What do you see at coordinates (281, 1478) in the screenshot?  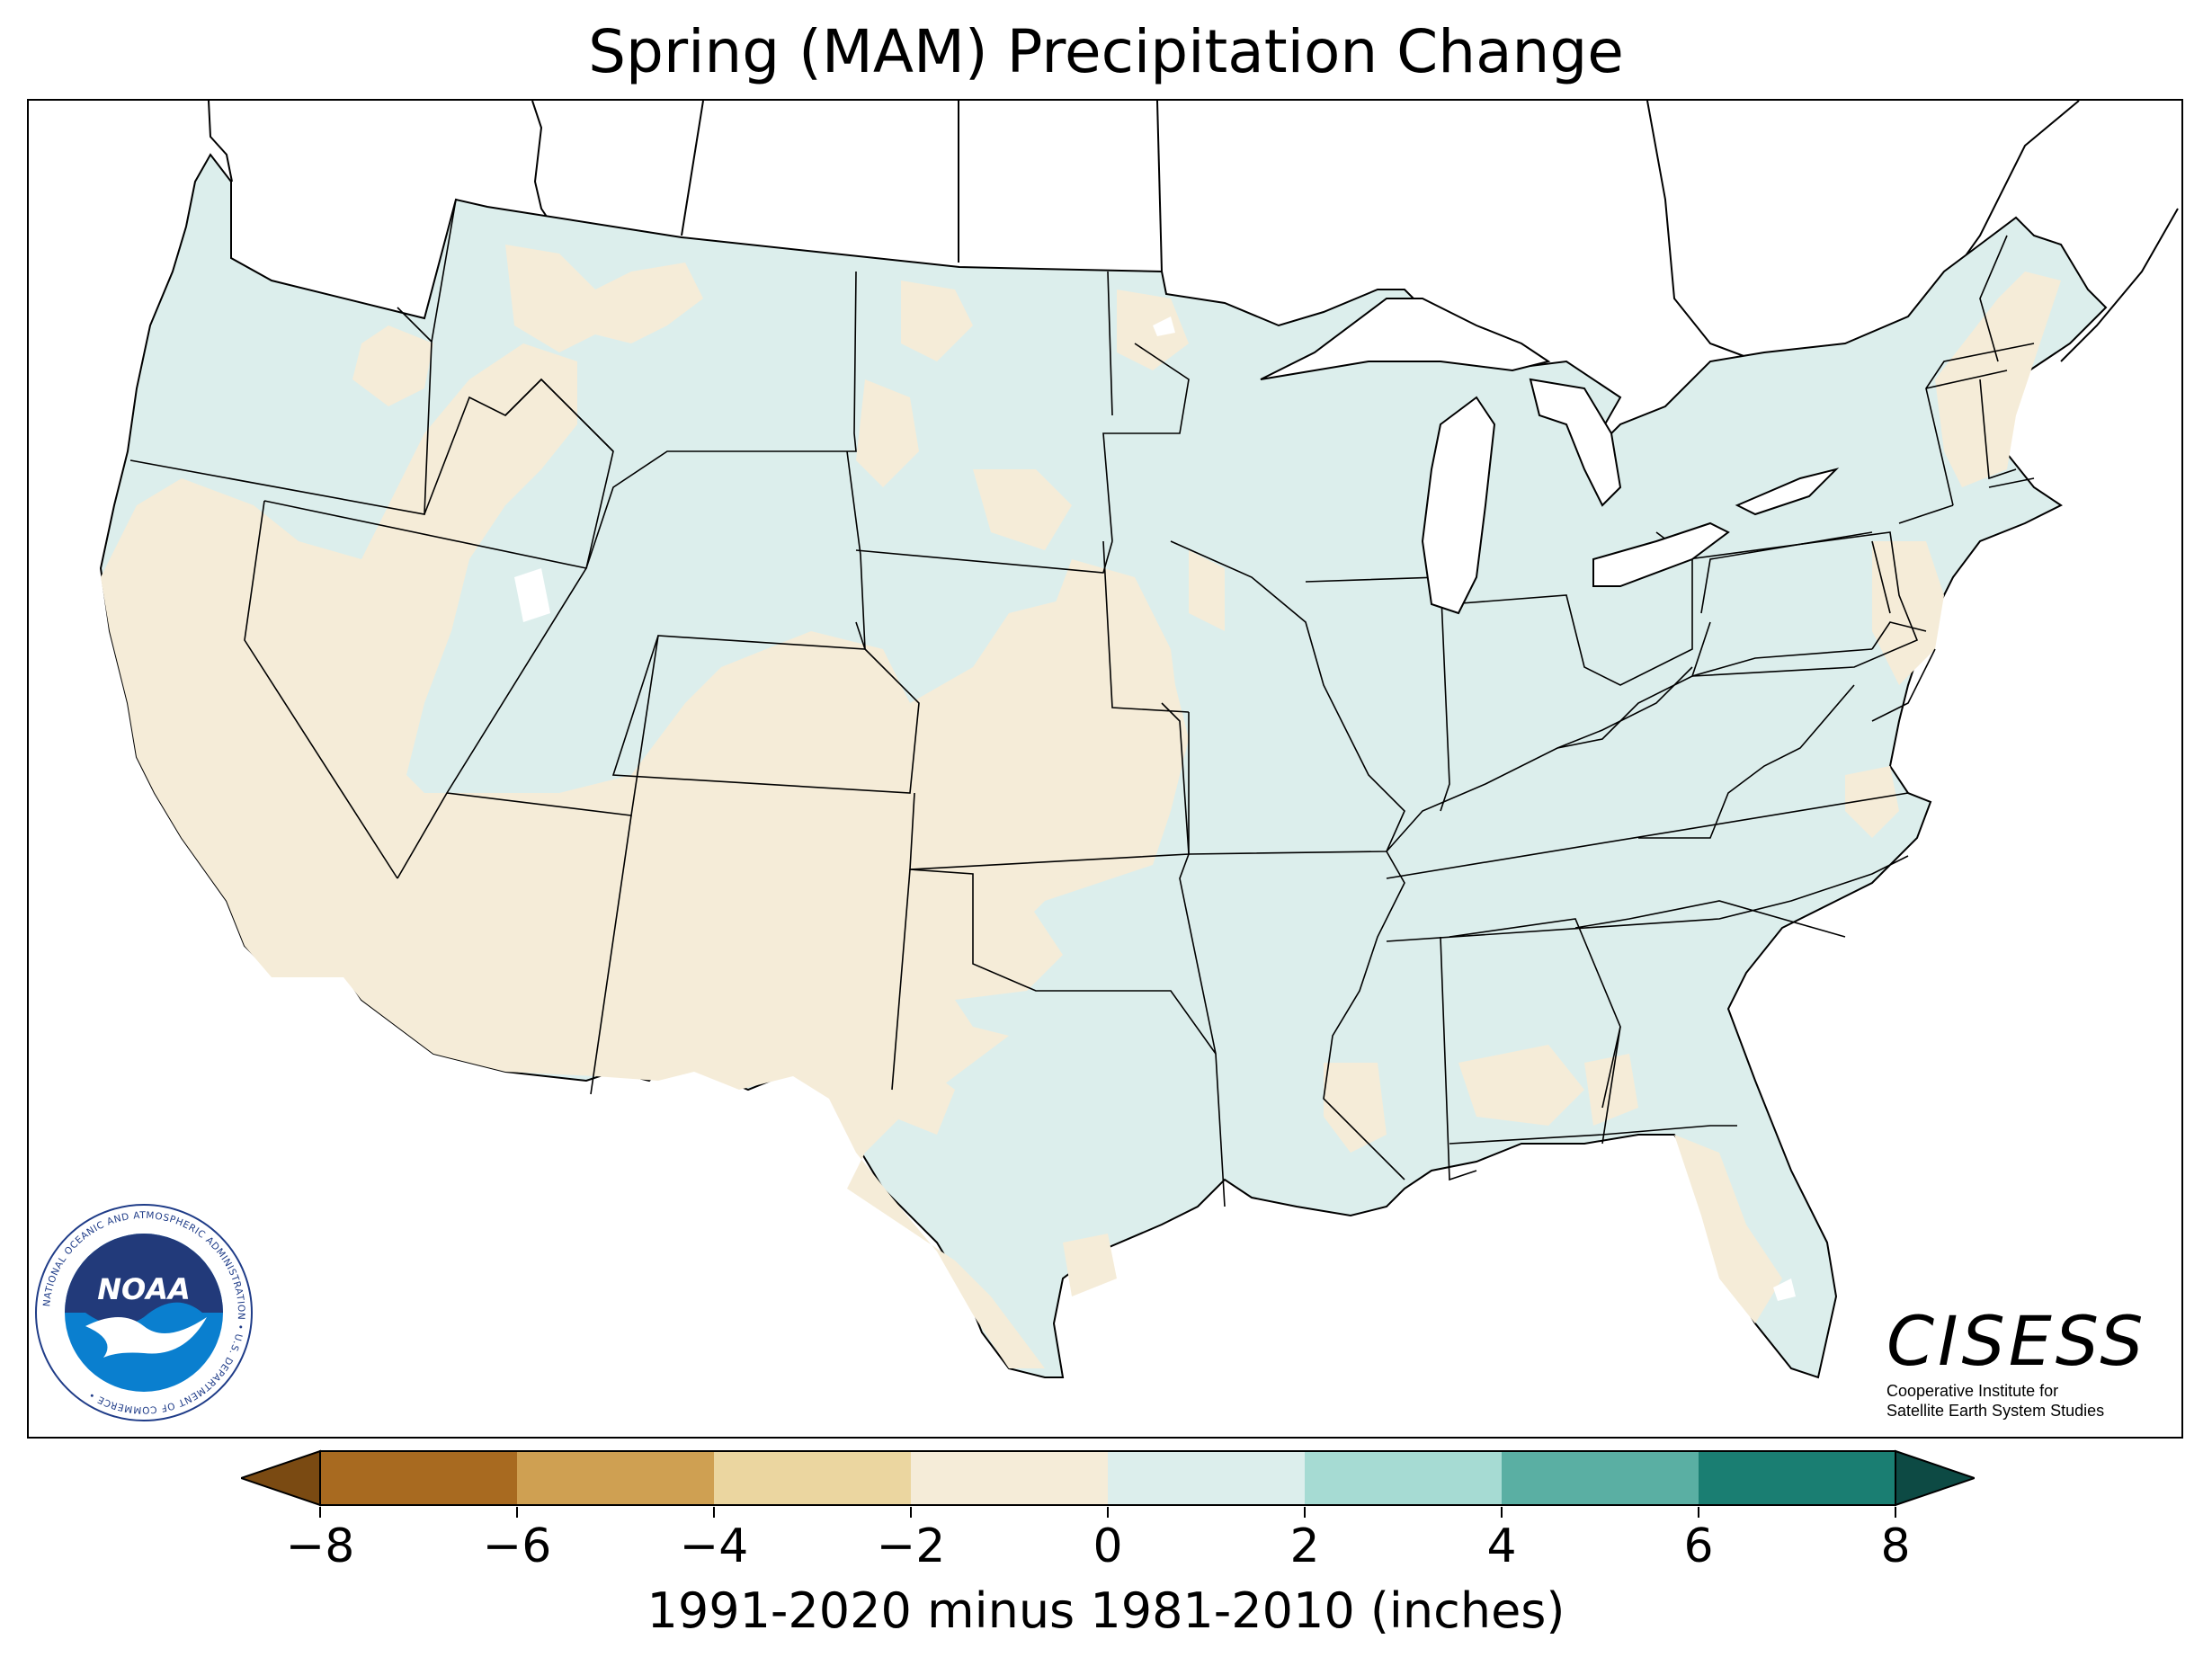 I see `colorbar-under-arrow` at bounding box center [281, 1478].